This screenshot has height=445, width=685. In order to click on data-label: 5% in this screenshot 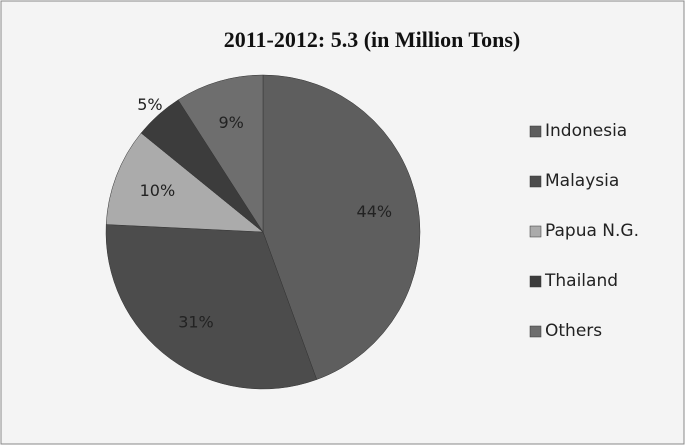, I will do `click(149, 104)`.